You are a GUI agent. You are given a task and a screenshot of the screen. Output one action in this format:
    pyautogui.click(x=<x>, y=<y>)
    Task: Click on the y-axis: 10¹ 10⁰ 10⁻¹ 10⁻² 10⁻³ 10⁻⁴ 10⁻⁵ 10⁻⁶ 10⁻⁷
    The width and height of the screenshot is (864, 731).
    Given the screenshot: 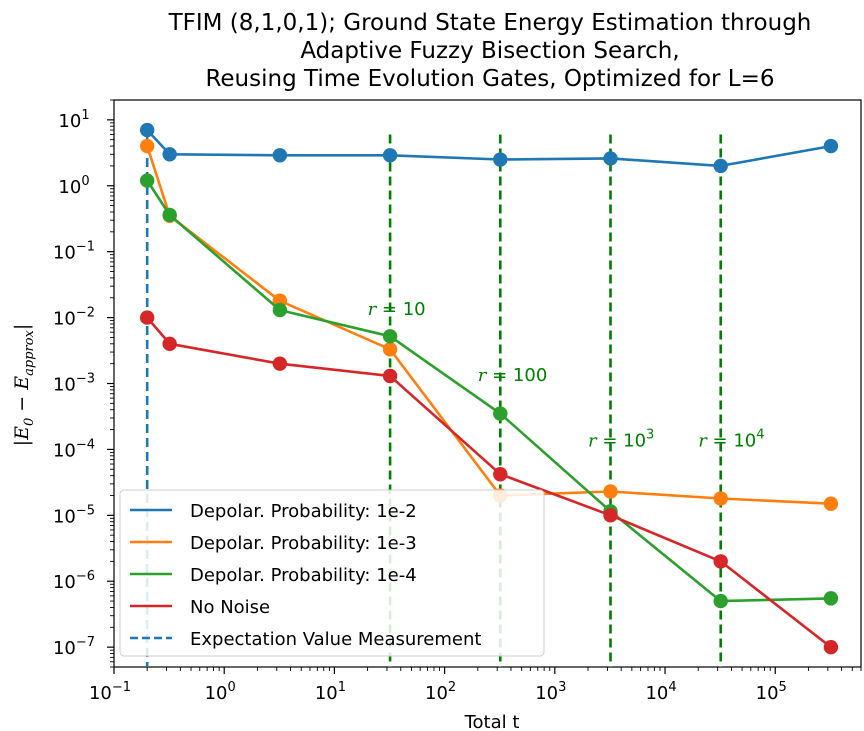 What is the action you would take?
    pyautogui.click(x=83, y=383)
    